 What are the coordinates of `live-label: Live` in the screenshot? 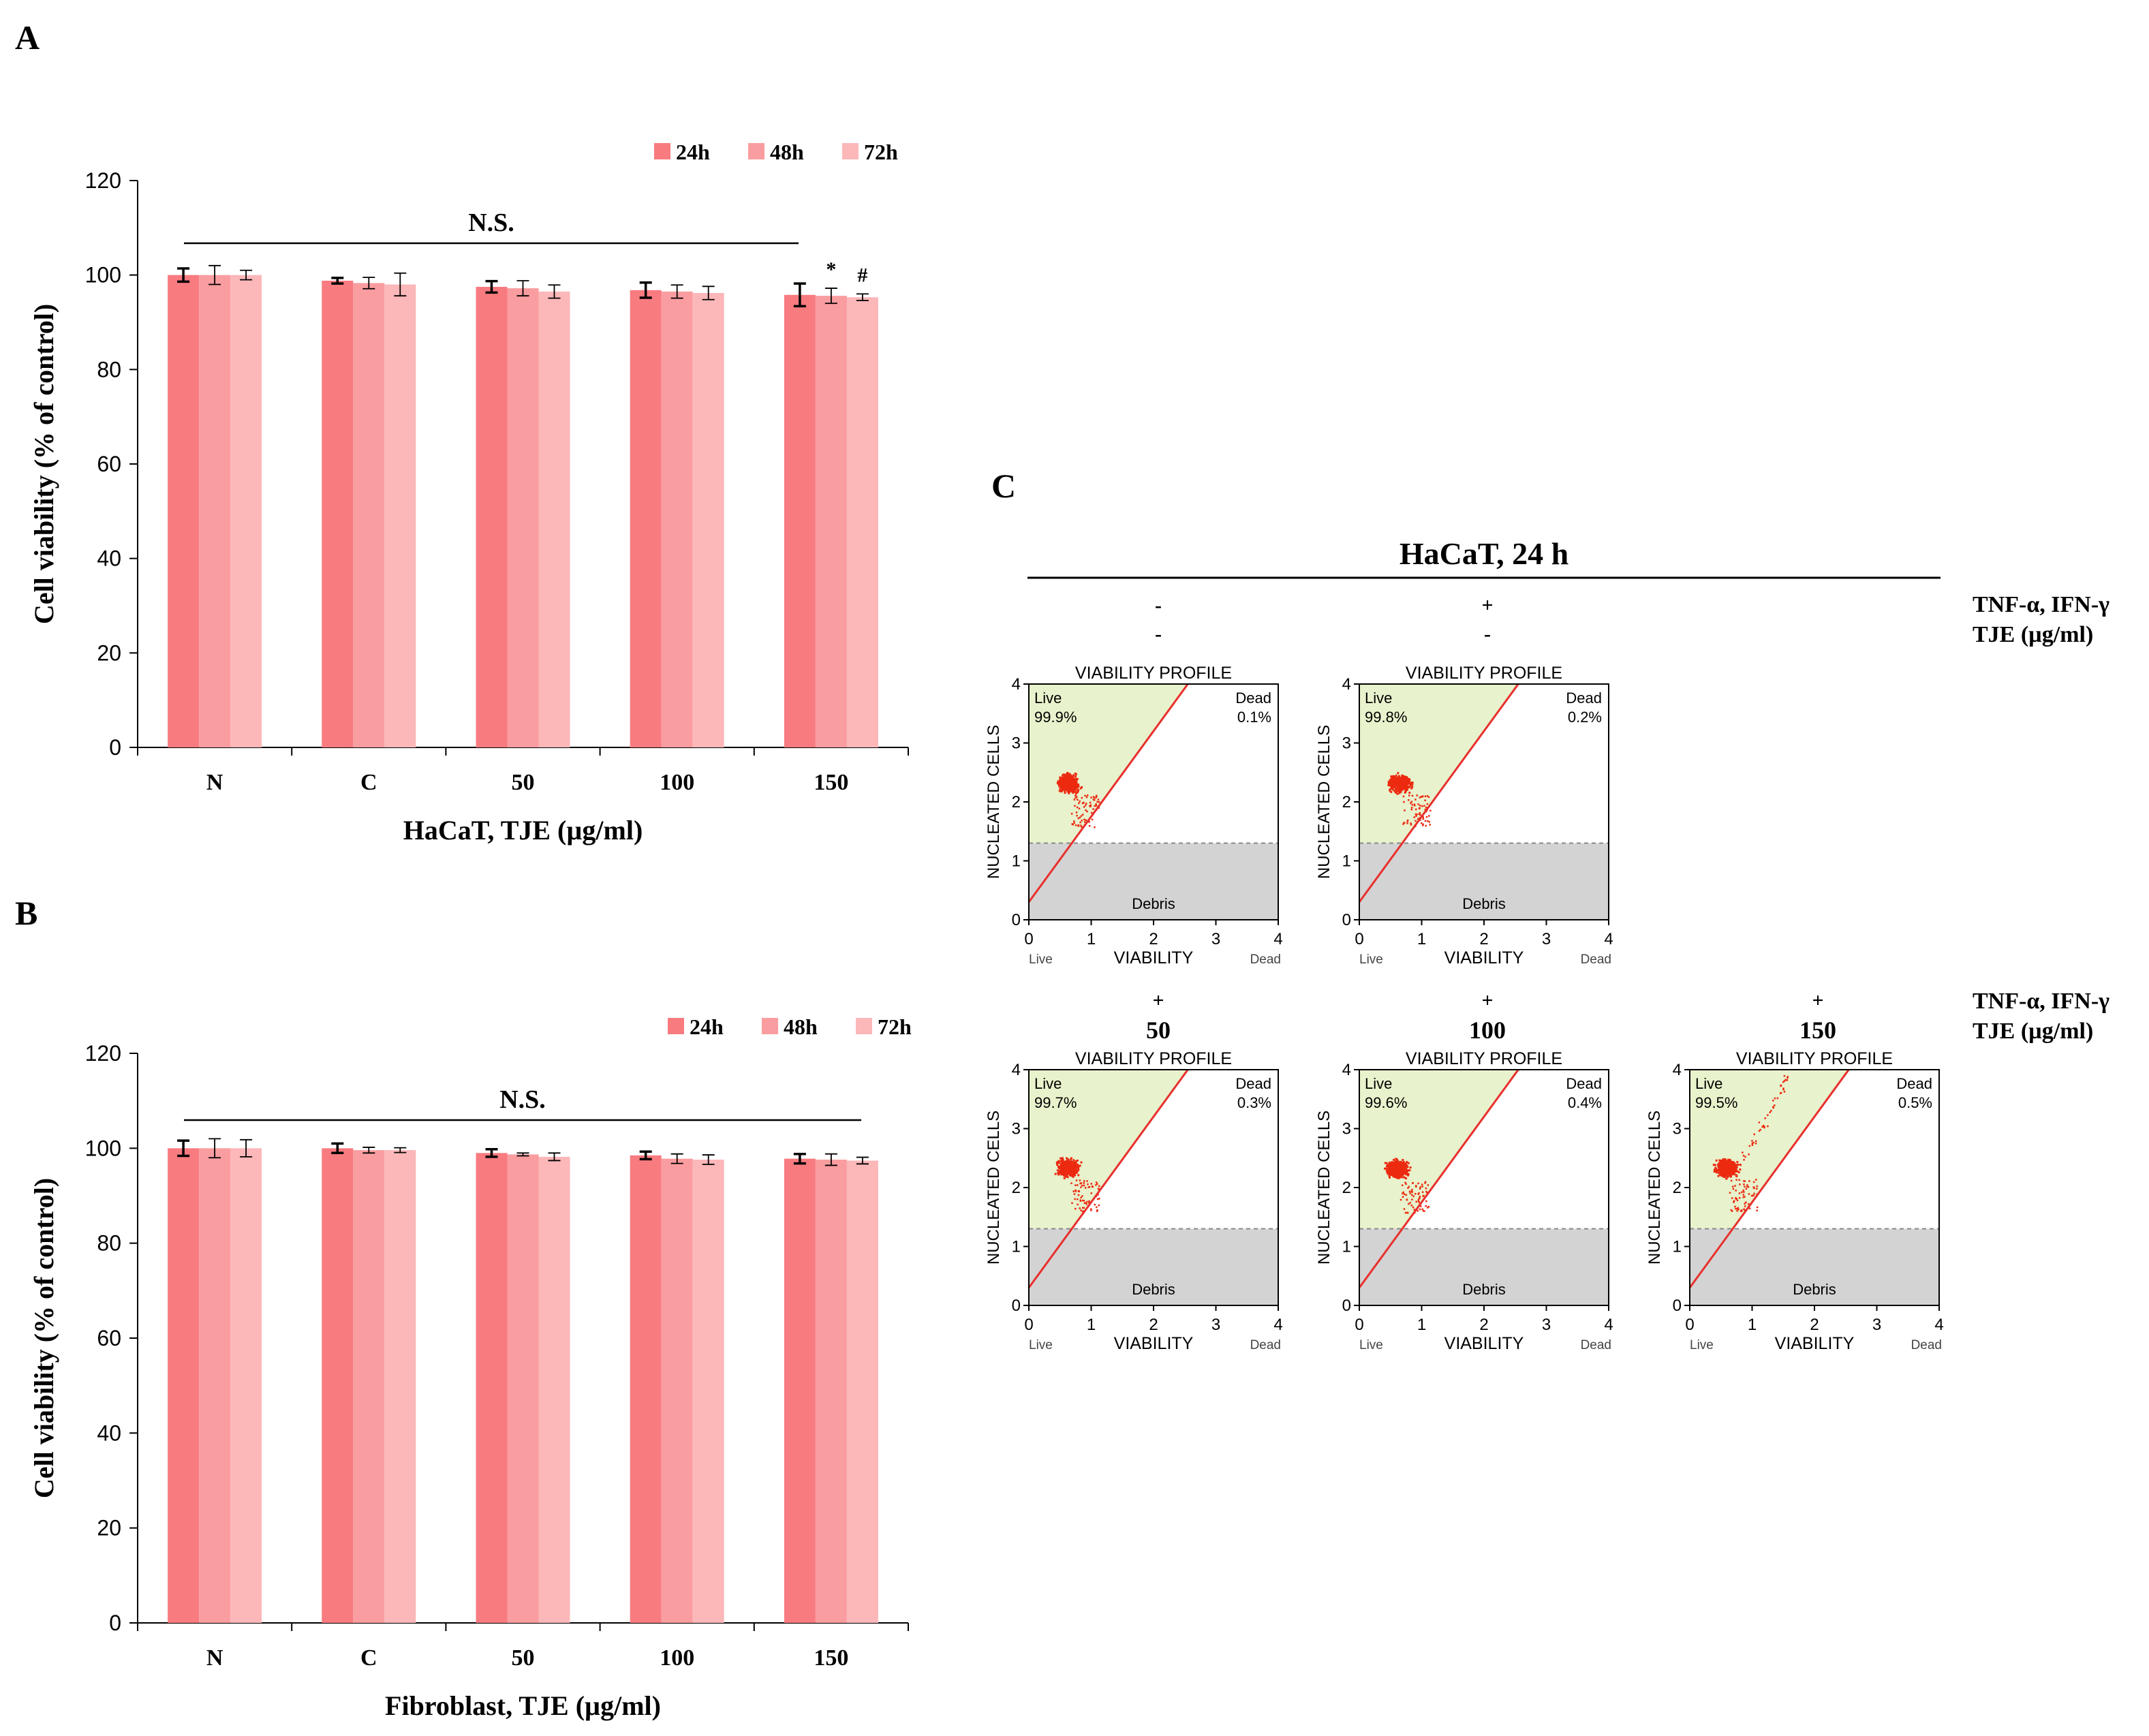 It's located at (1378, 1083).